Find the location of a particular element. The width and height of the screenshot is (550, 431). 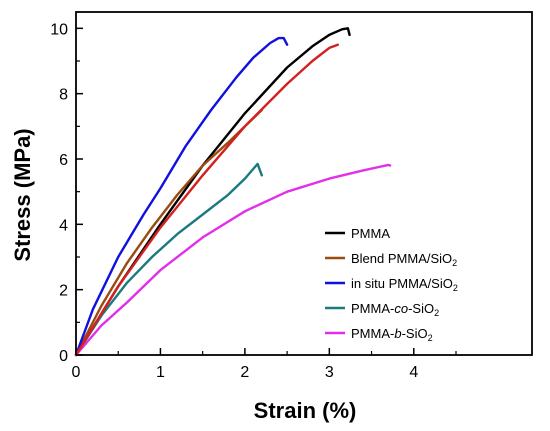

x-tick-label: 1 is located at coordinates (160, 372).